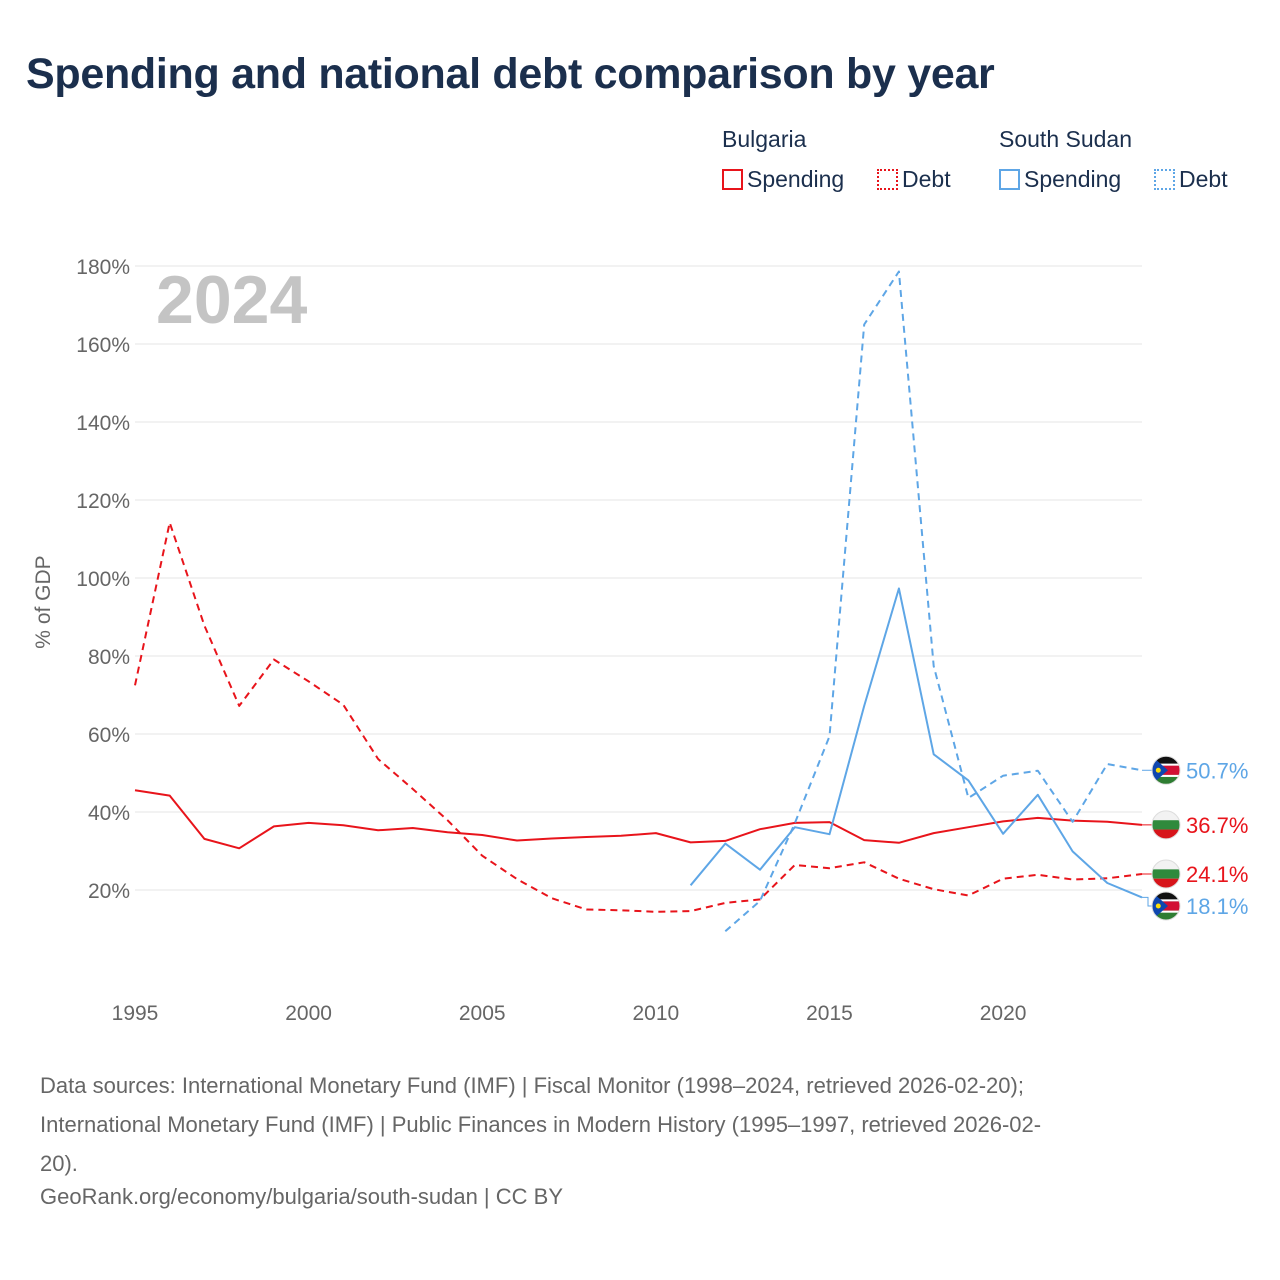 The image size is (1280, 1280). I want to click on legend-label-bulgaria-debt: Debt, so click(926, 179).